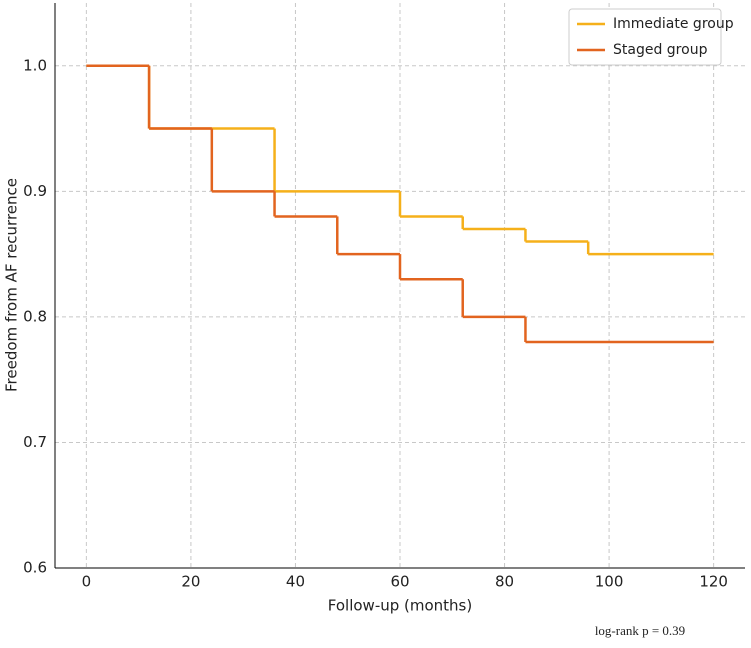  What do you see at coordinates (35, 316) in the screenshot?
I see `y-tick-label: 0.8` at bounding box center [35, 316].